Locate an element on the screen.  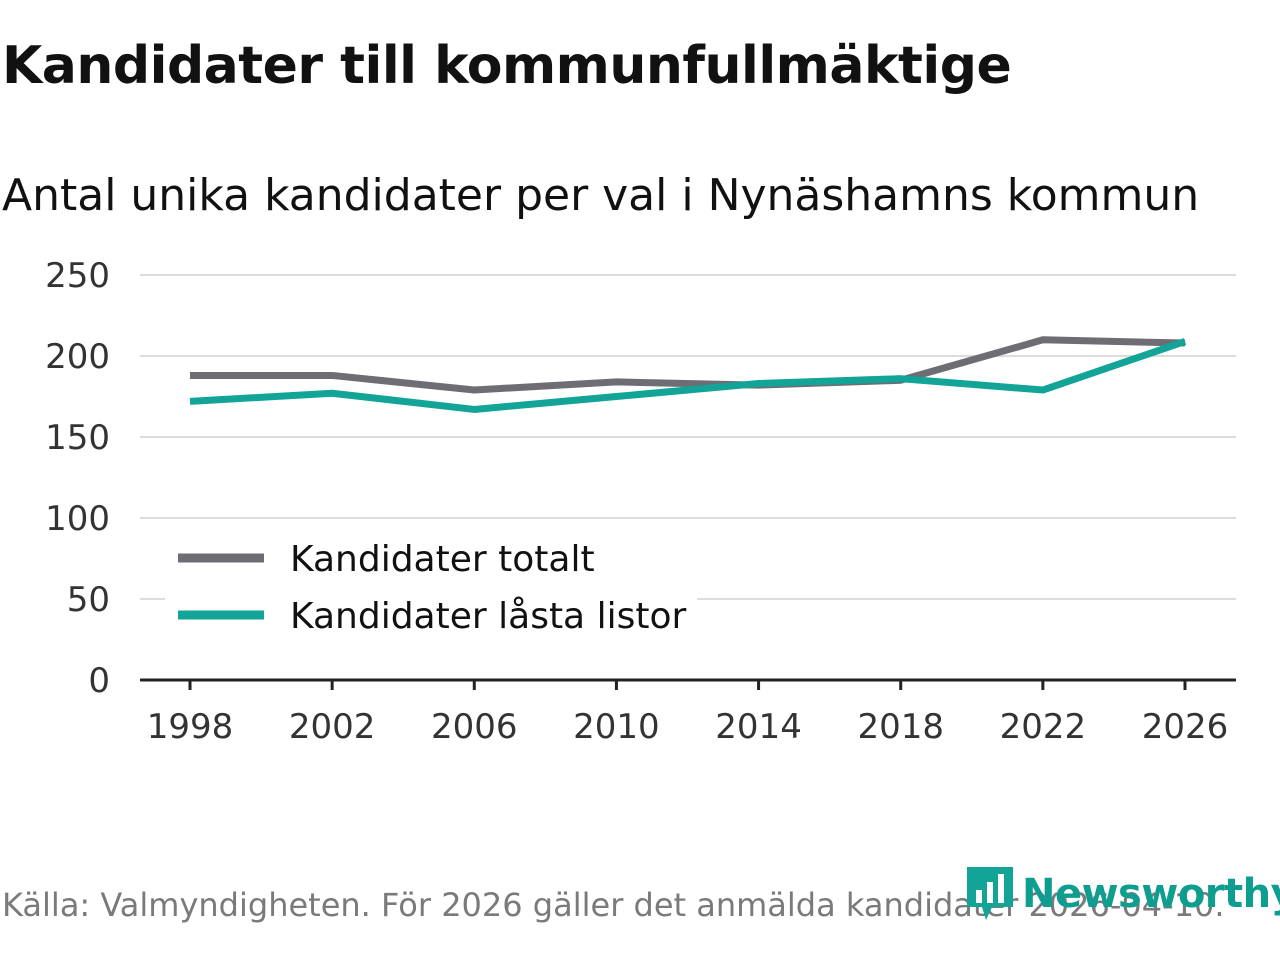
legend: Kandidater totalt Kandidater låsta listor is located at coordinates (431, 584).